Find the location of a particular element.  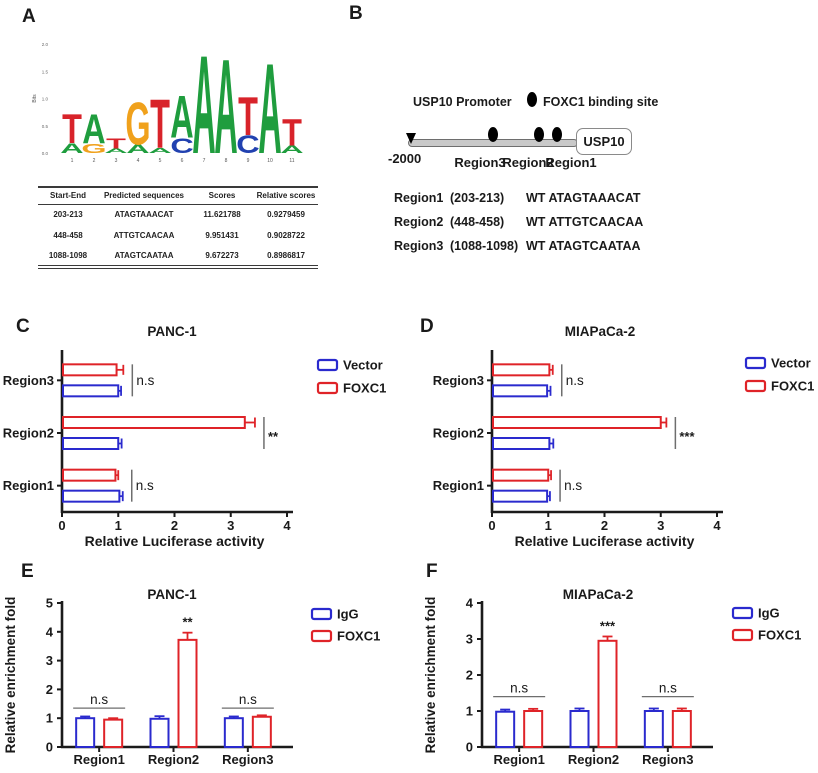

svg-text: Relative Luciferase activity is located at coordinates (175, 541).